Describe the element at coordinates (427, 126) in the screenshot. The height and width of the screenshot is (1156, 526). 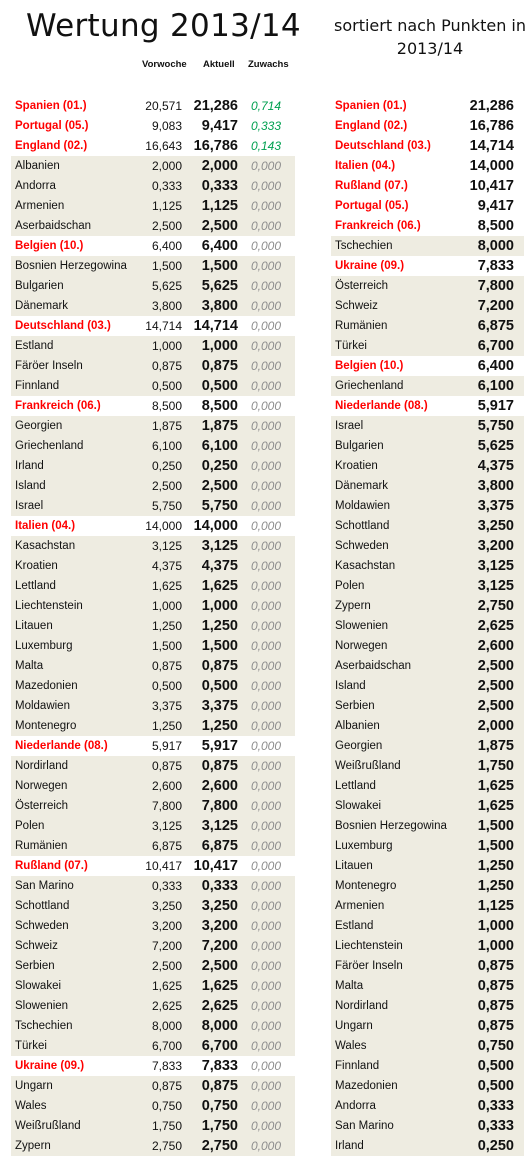
I see `table-row: England (02.) 16,786` at that location.